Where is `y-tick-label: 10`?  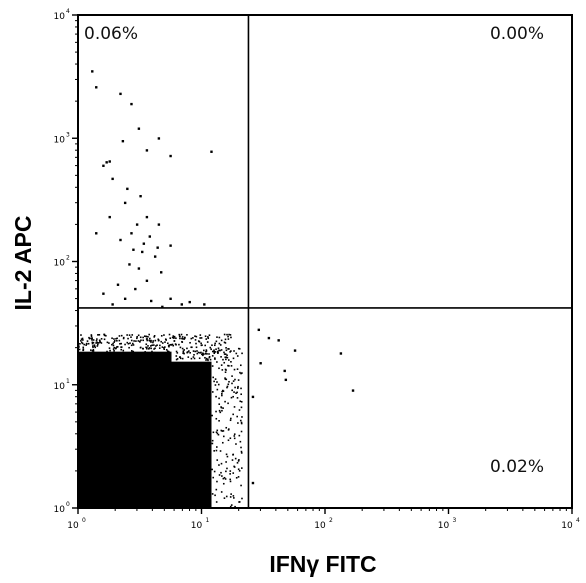 y-tick-label: 10 is located at coordinates (60, 17).